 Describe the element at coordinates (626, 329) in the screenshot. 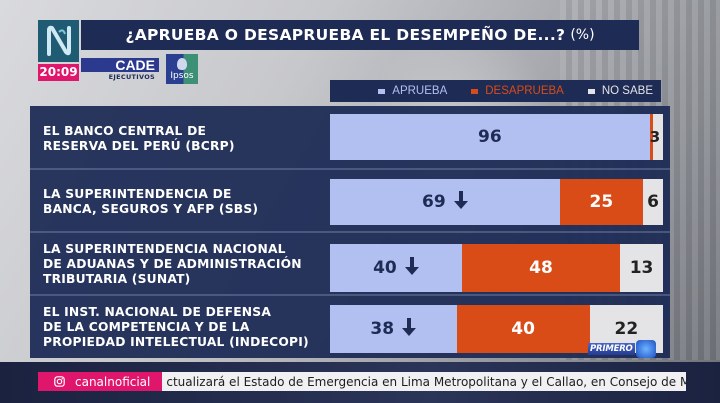

I see `data-label: 22` at that location.